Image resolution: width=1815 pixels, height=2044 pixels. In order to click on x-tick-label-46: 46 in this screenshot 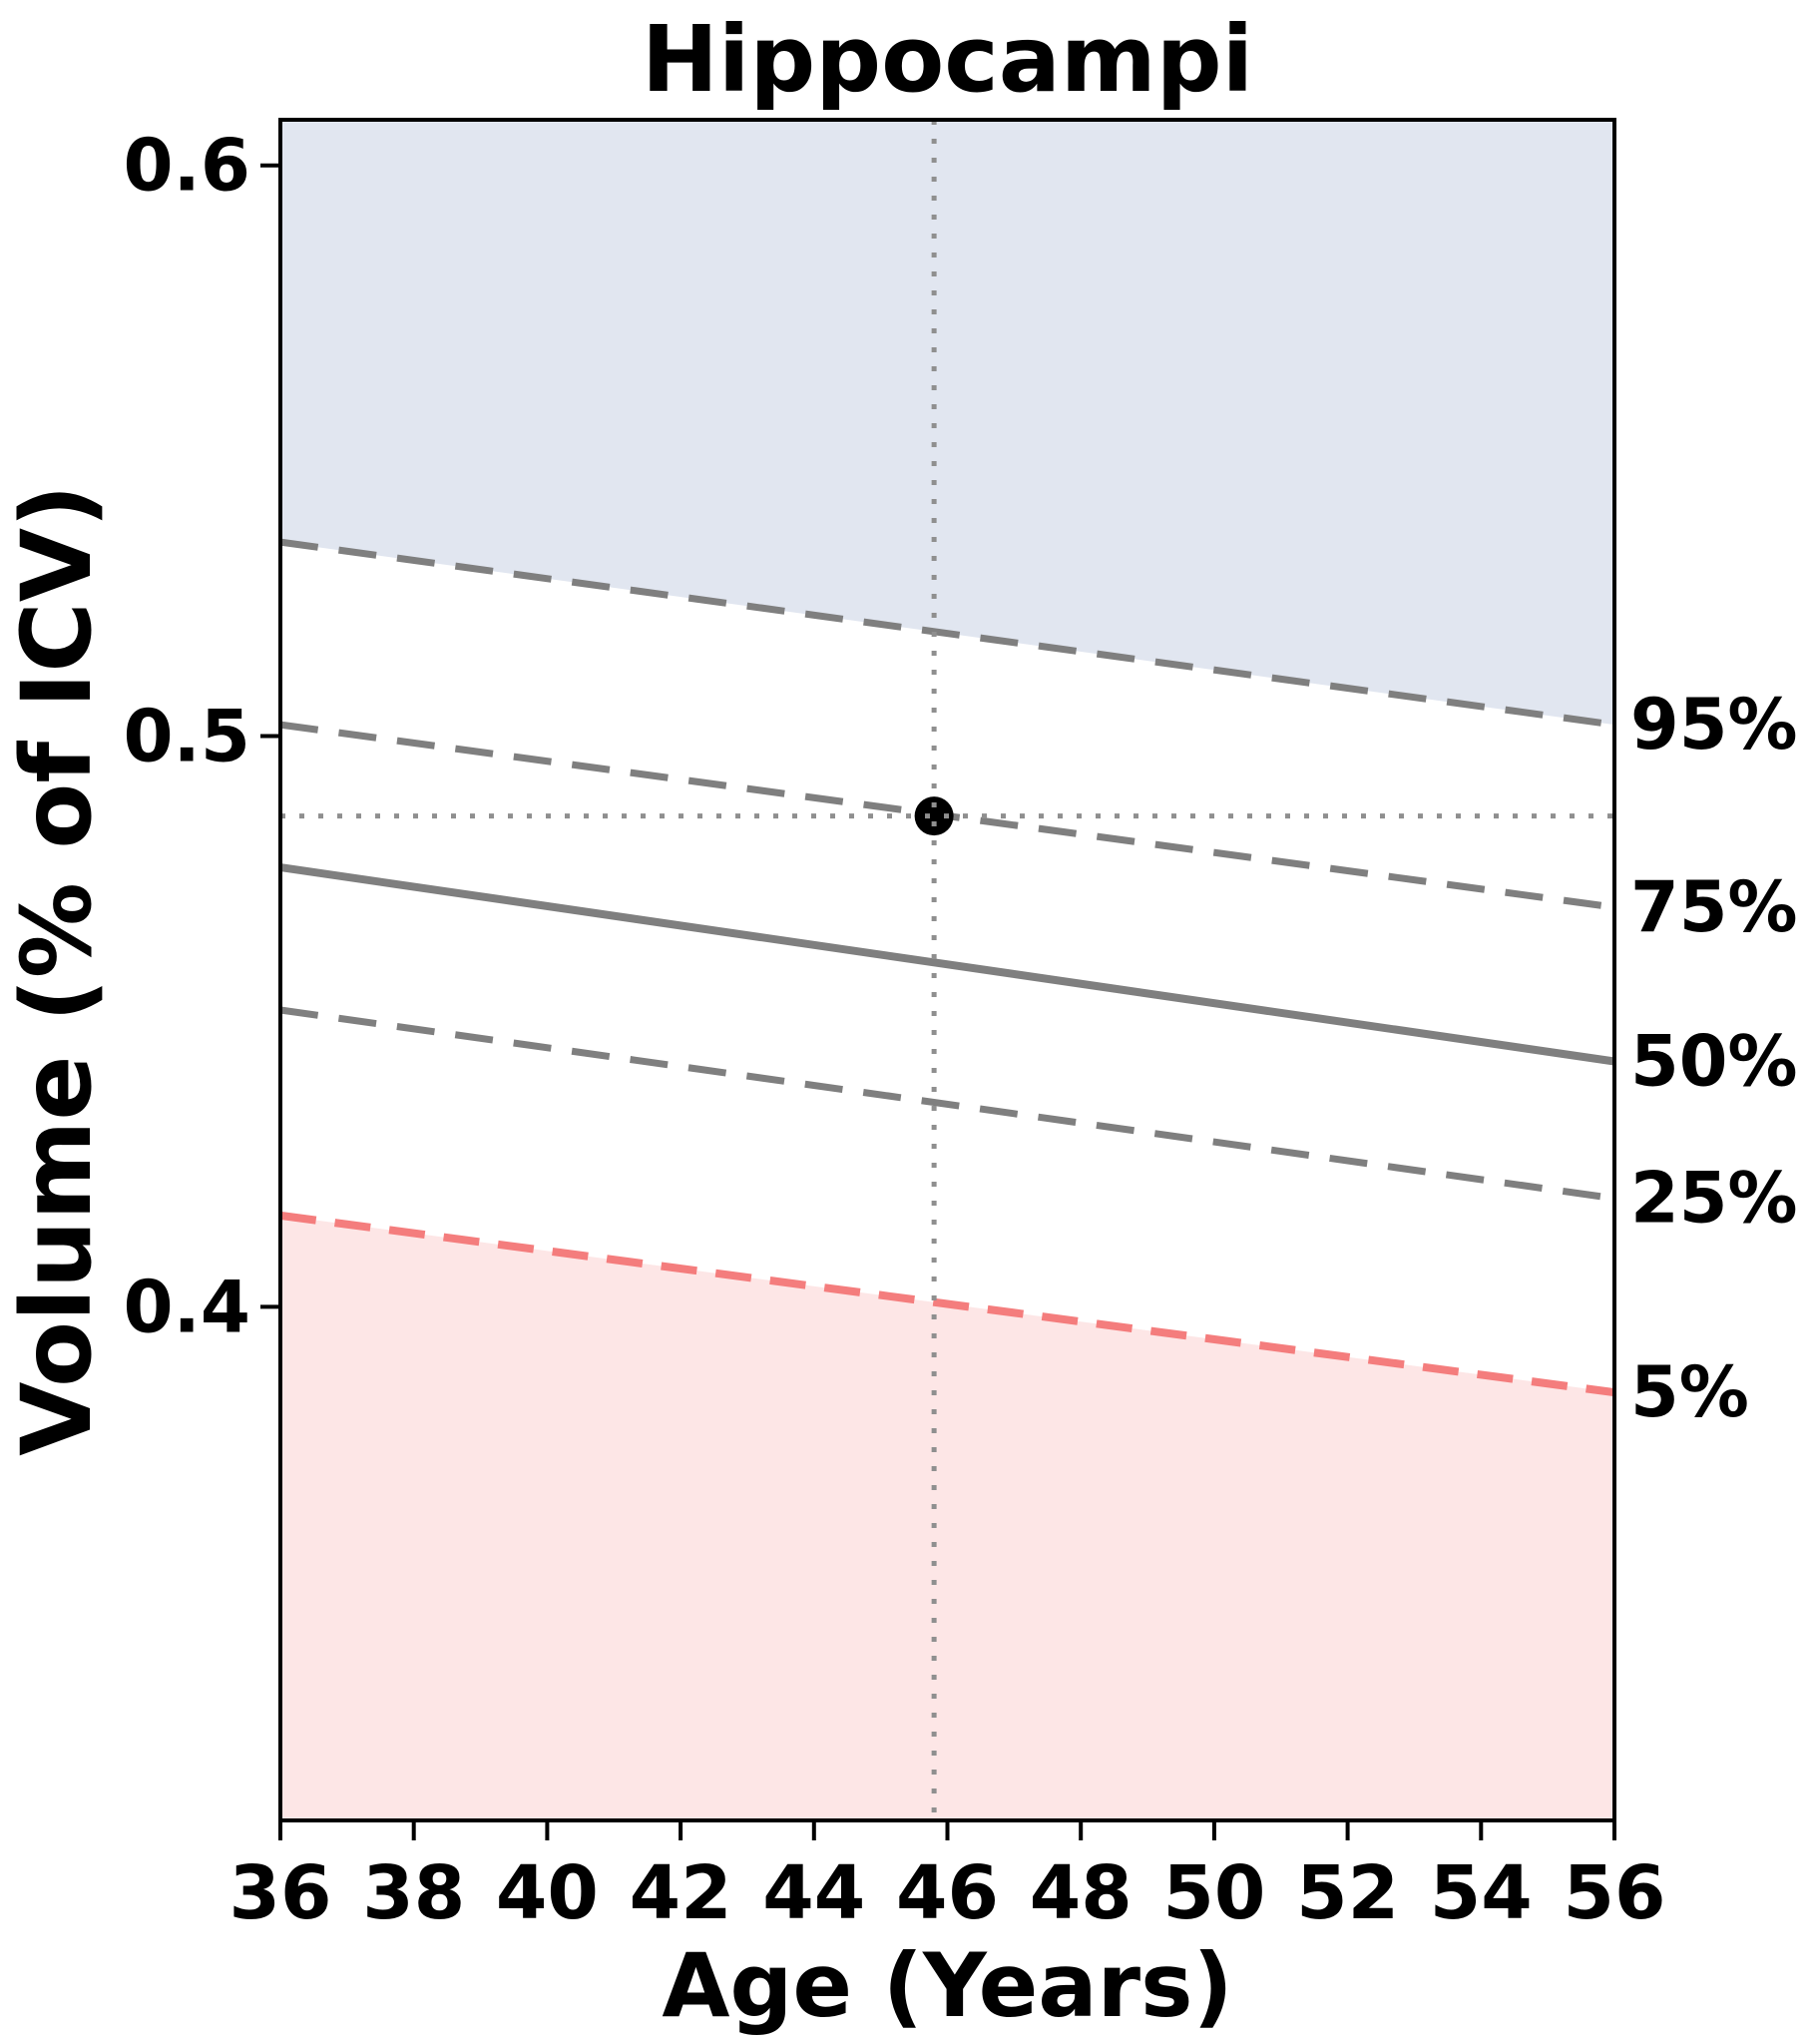, I will do `click(947, 1893)`.